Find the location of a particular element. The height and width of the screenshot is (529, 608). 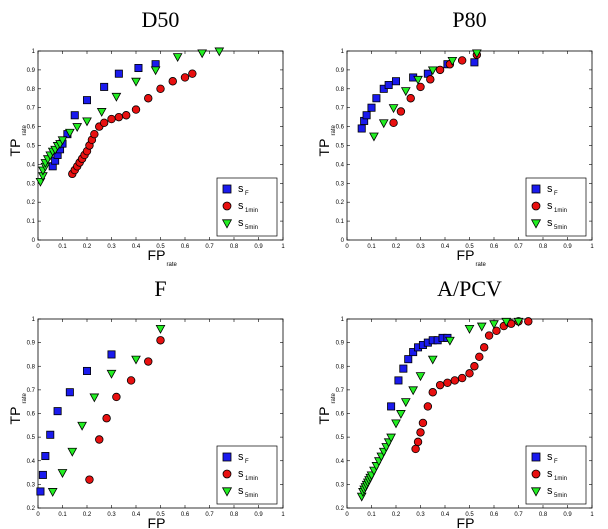

y-tick-label: 0.6 is located at coordinates (31, 128).